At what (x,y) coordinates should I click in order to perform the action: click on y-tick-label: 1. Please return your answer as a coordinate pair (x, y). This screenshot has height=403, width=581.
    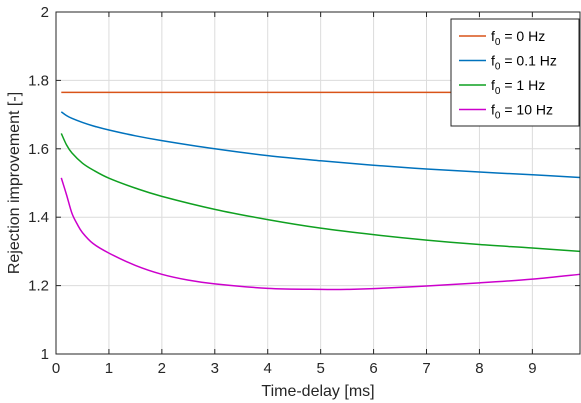
    Looking at the image, I should click on (45, 354).